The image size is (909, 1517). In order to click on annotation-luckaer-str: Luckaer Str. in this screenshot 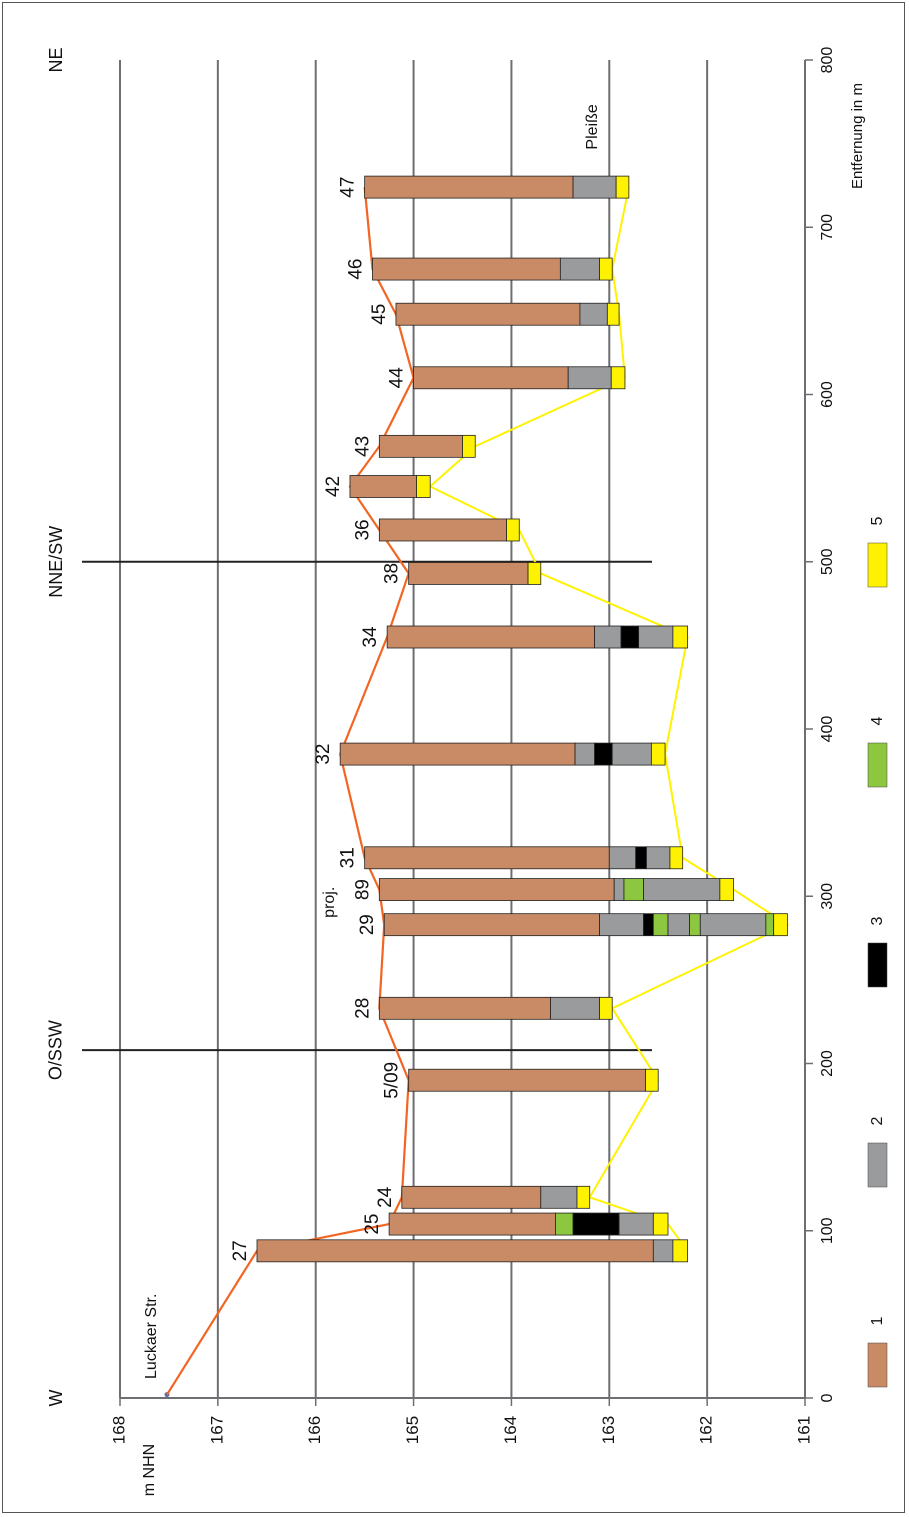, I will do `click(151, 1336)`.